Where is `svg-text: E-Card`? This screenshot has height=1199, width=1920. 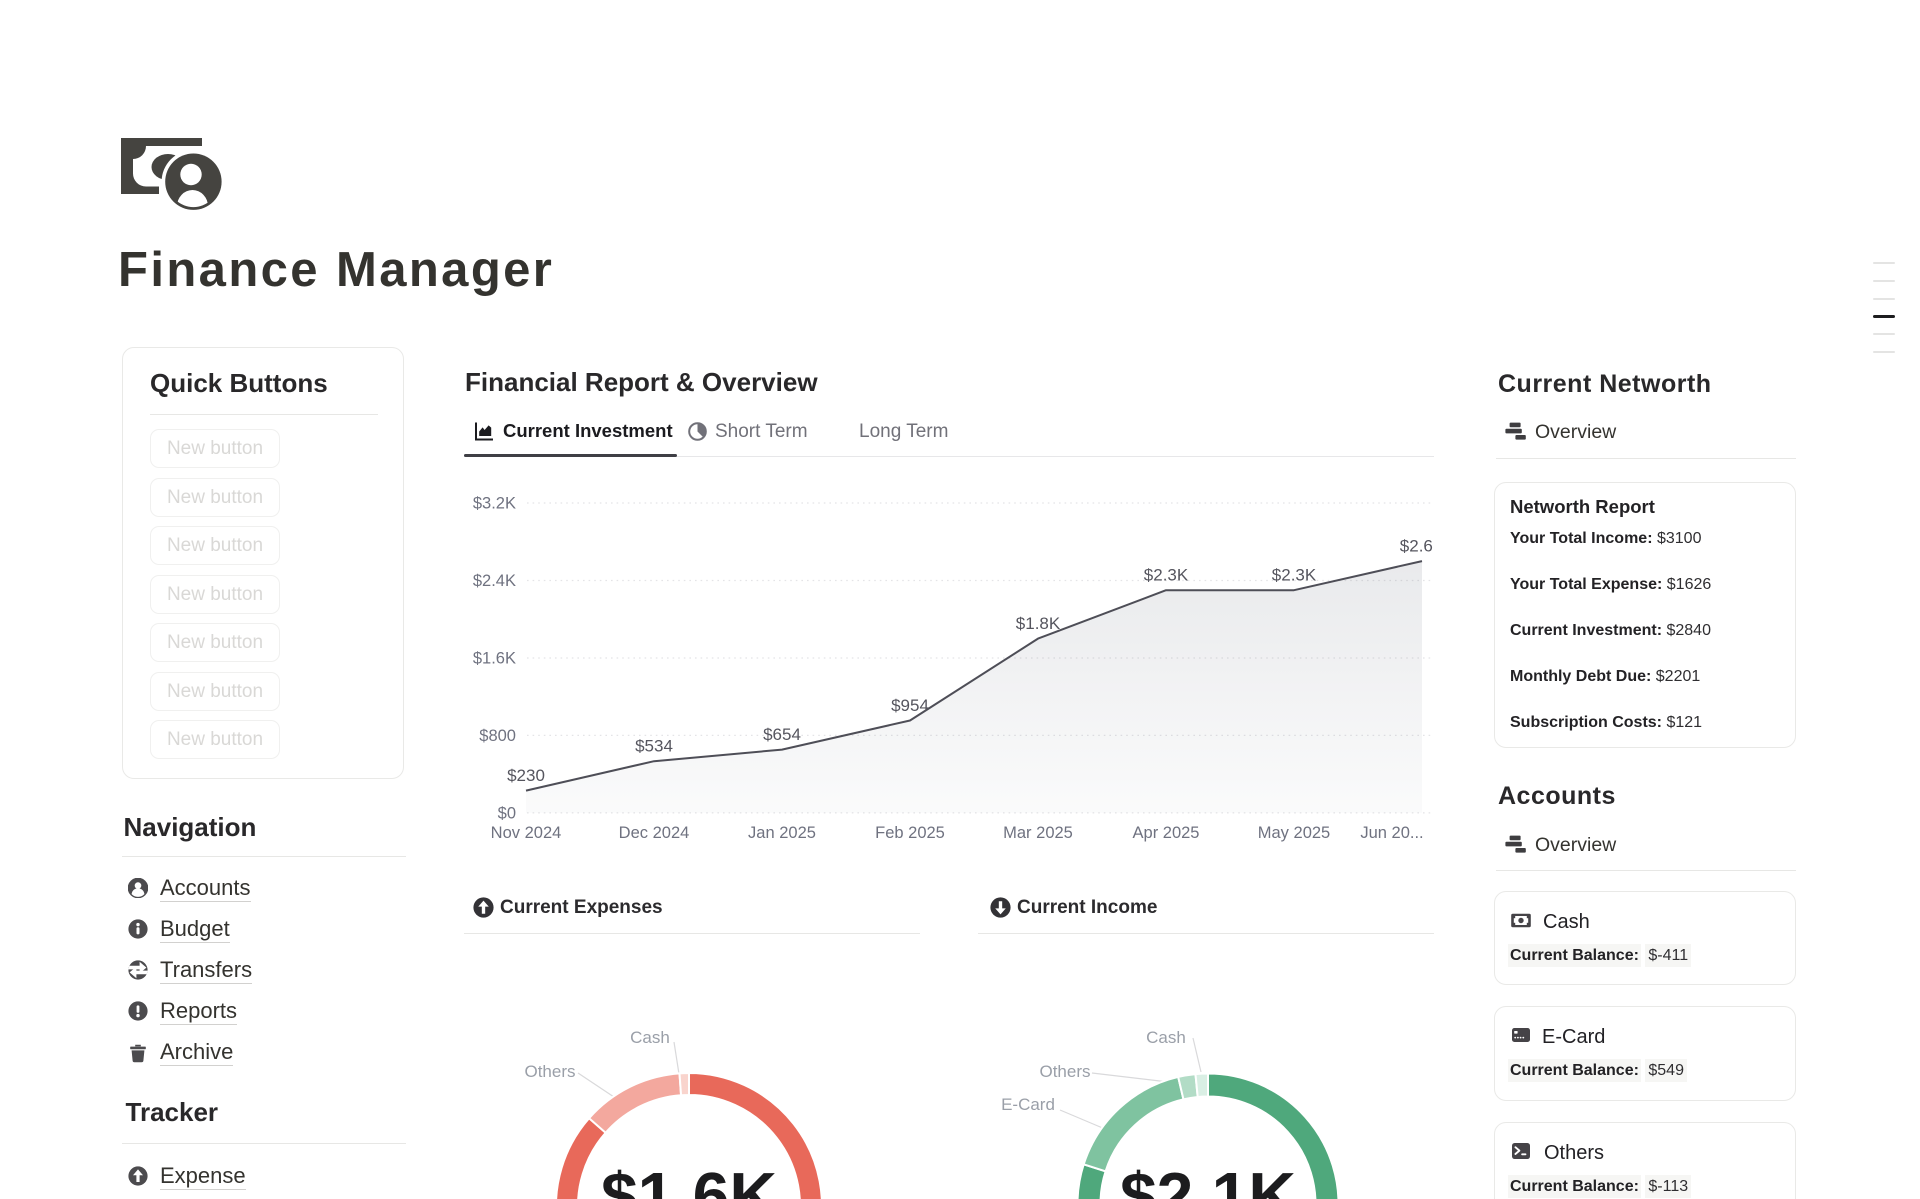 svg-text: E-Card is located at coordinates (1028, 1104).